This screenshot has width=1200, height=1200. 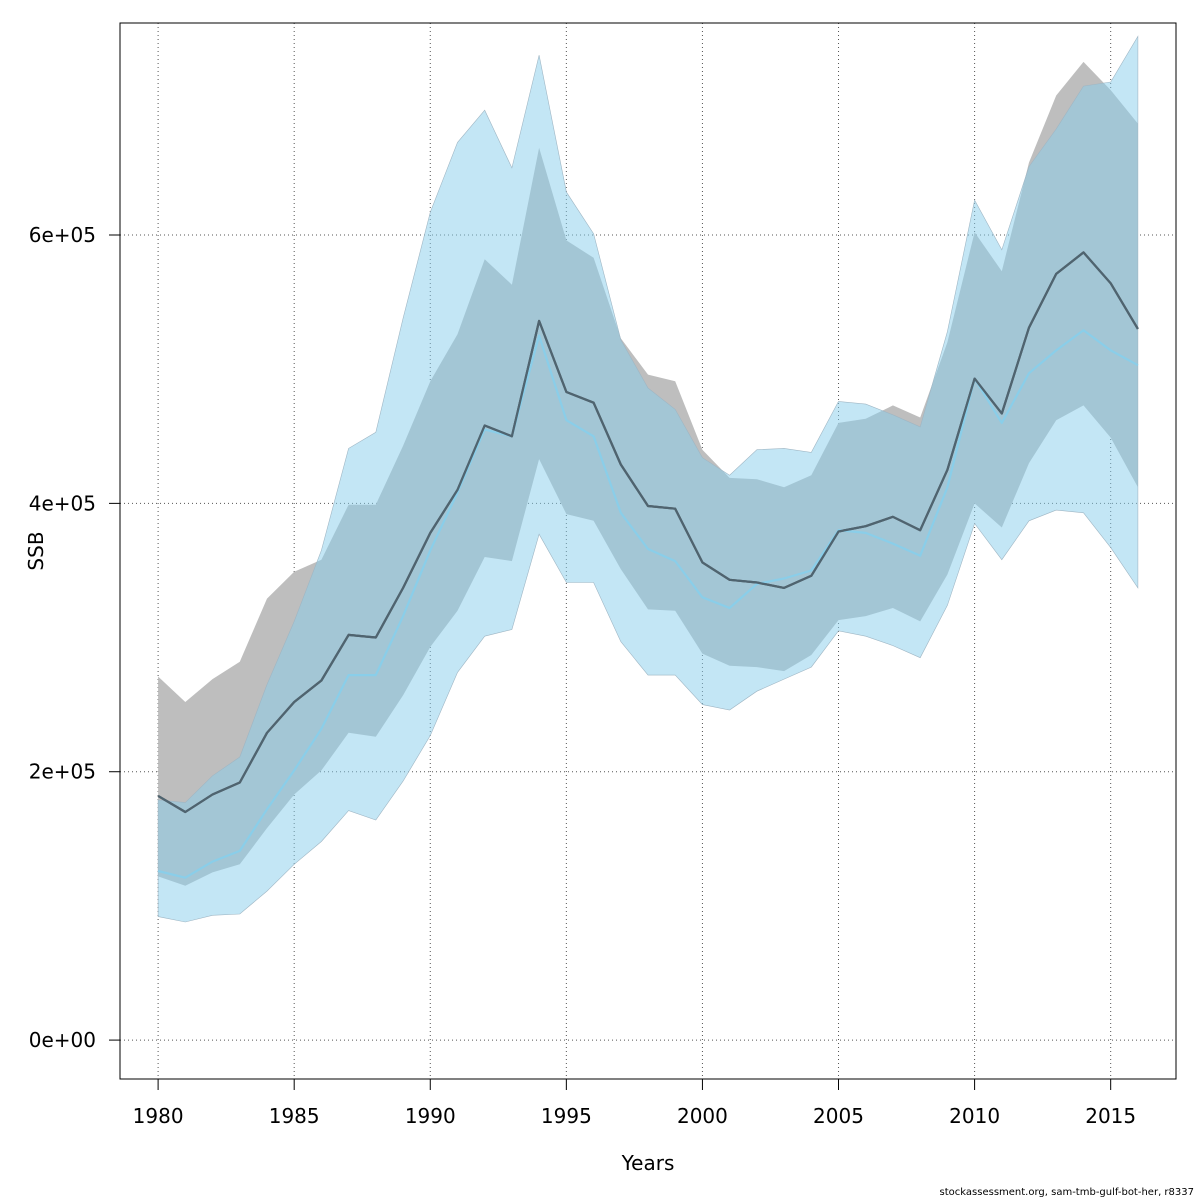 What do you see at coordinates (74, 637) in the screenshot?
I see `y-axis: 0e+00 2e+05 4e+05 6e+05` at bounding box center [74, 637].